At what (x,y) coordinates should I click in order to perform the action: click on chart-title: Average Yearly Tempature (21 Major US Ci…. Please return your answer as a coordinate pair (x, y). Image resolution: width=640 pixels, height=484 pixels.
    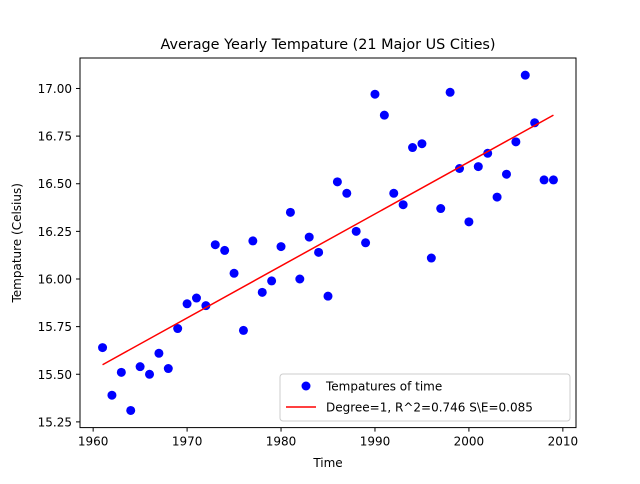
    Looking at the image, I should click on (327, 45).